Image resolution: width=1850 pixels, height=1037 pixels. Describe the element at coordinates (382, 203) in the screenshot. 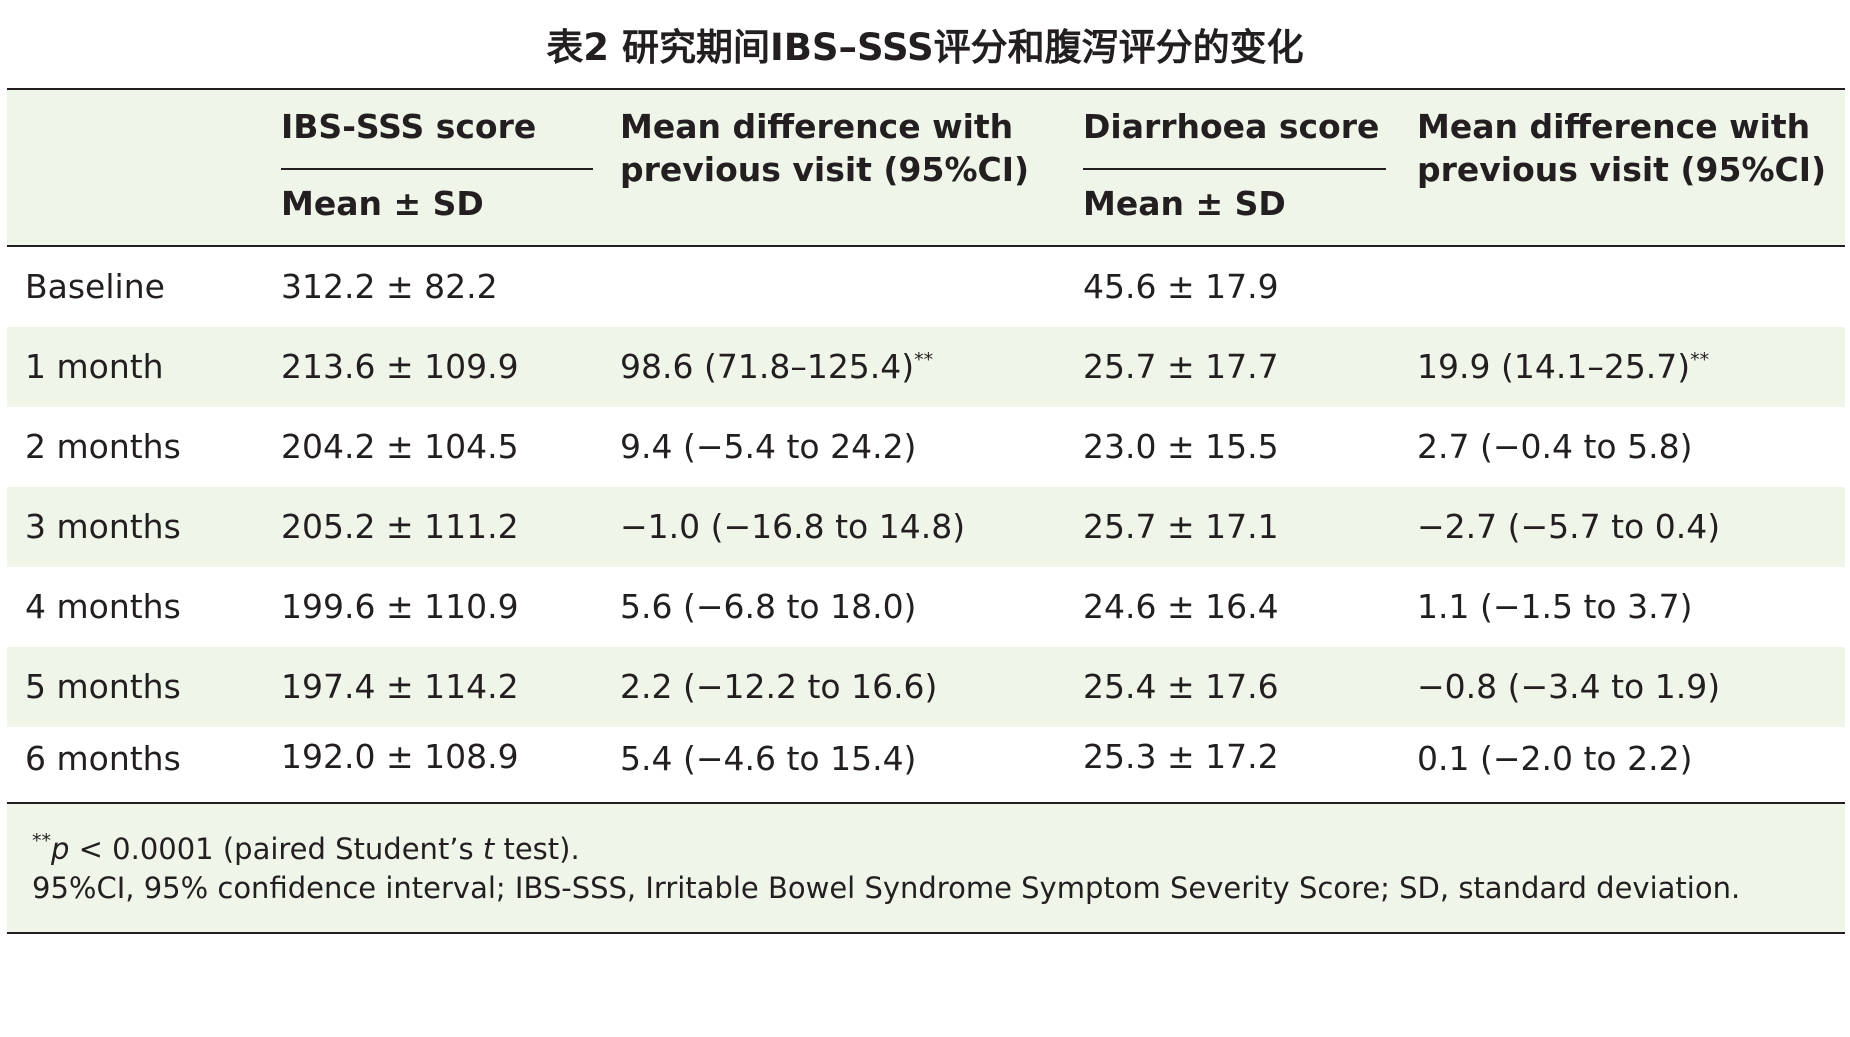

I see `header-ibs-mean-sd: Mean ± SD` at that location.